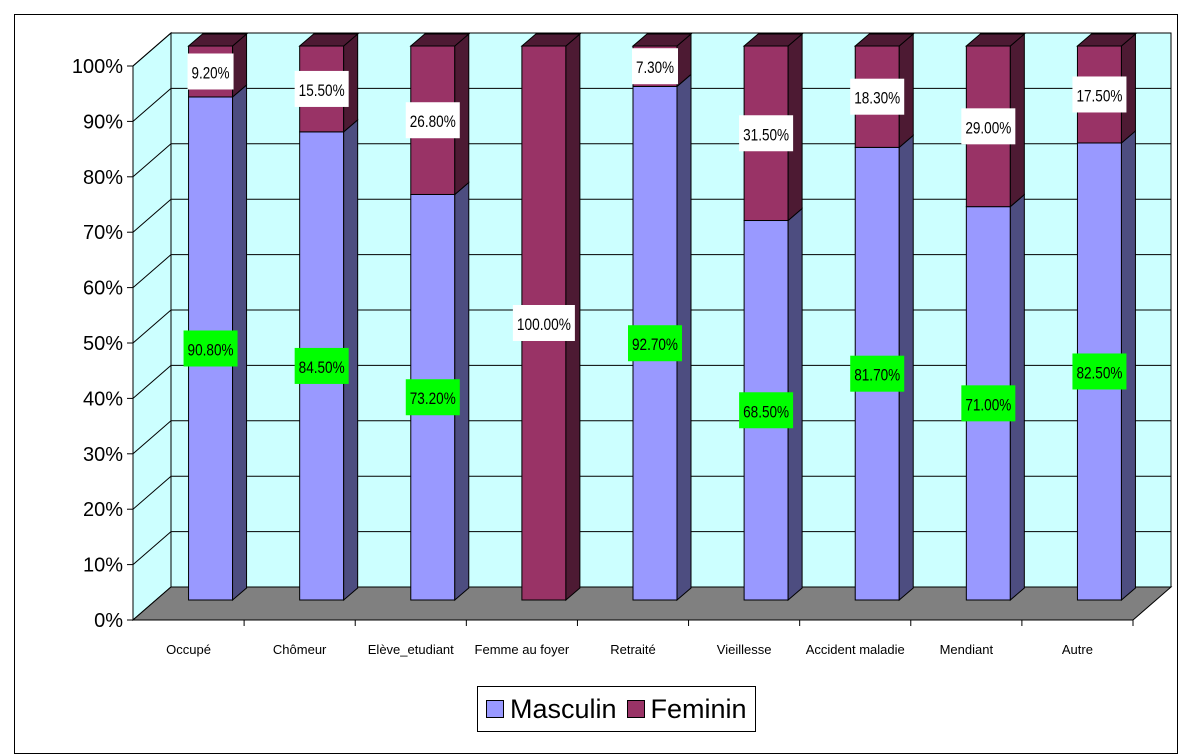 This screenshot has height=754, width=1192. I want to click on data-label-masculin: 84.50%, so click(322, 367).